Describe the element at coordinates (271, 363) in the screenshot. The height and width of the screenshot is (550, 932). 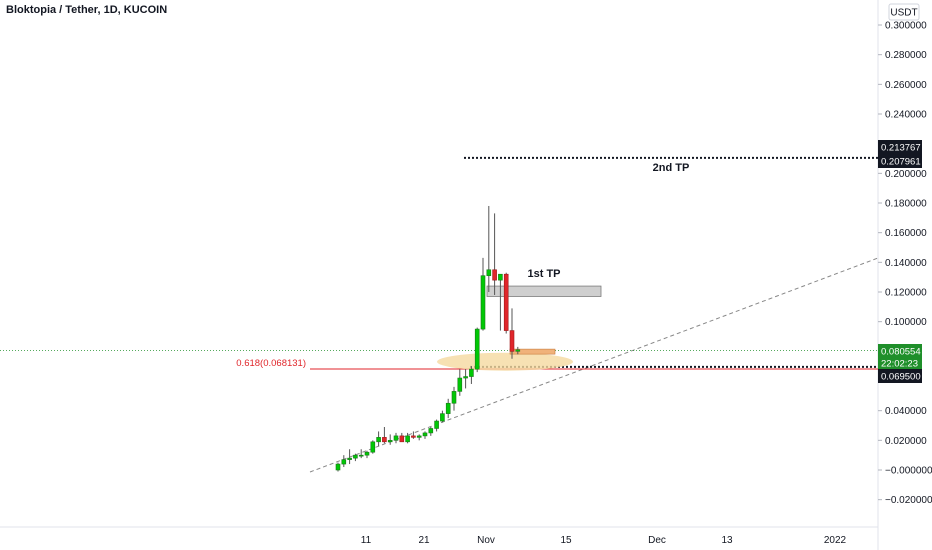
I see `fib-label: 0.618(0.068131)` at that location.